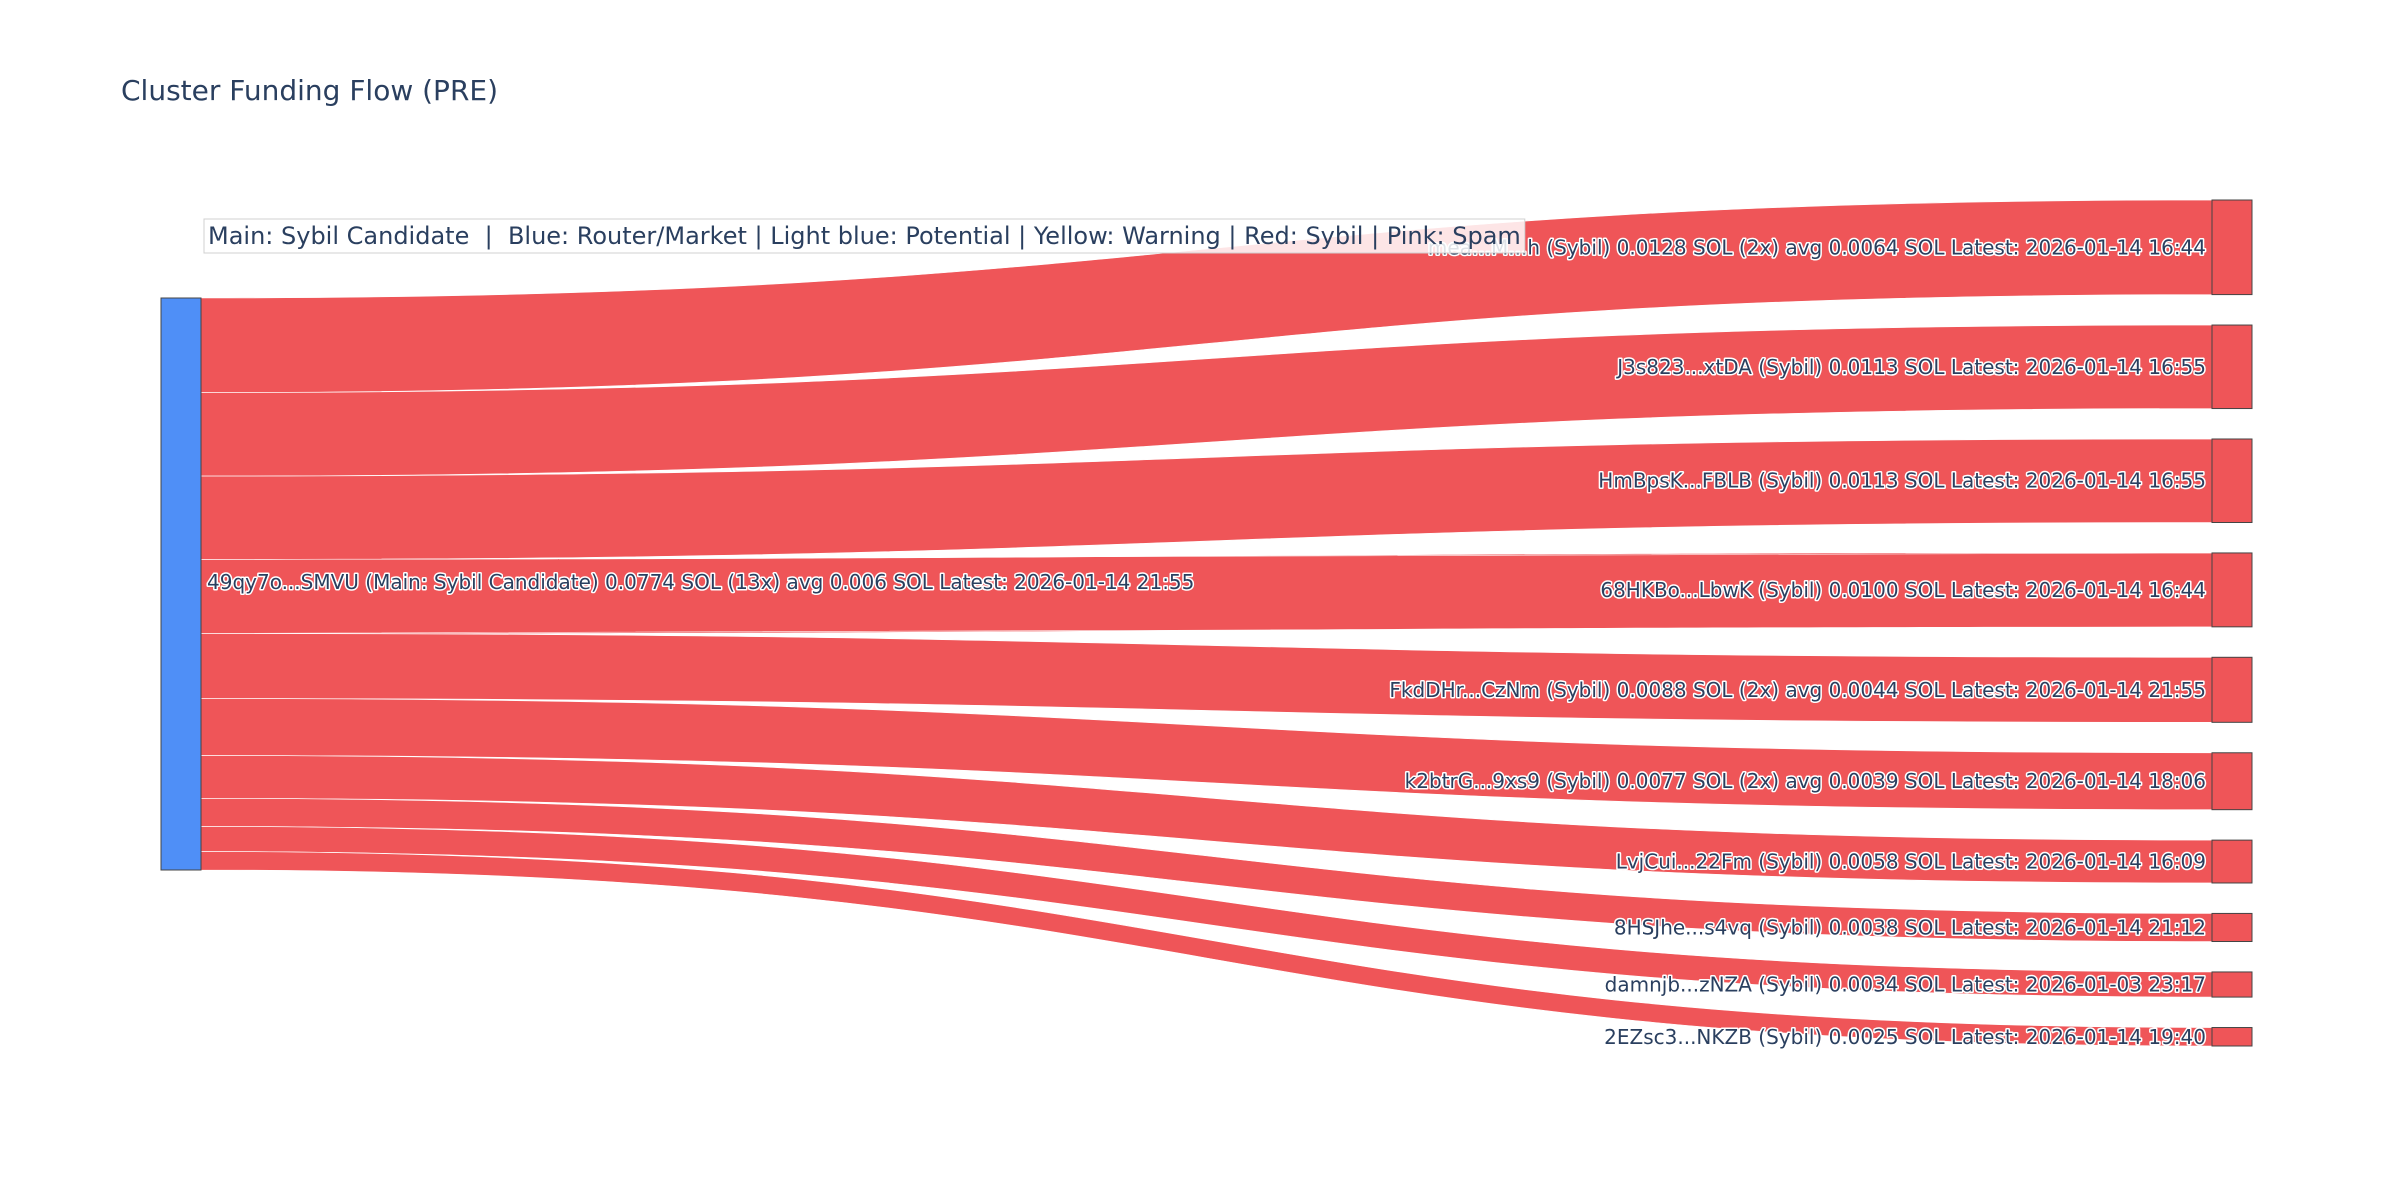 The image size is (2400, 1200). What do you see at coordinates (181, 584) in the screenshot?
I see `source-node` at bounding box center [181, 584].